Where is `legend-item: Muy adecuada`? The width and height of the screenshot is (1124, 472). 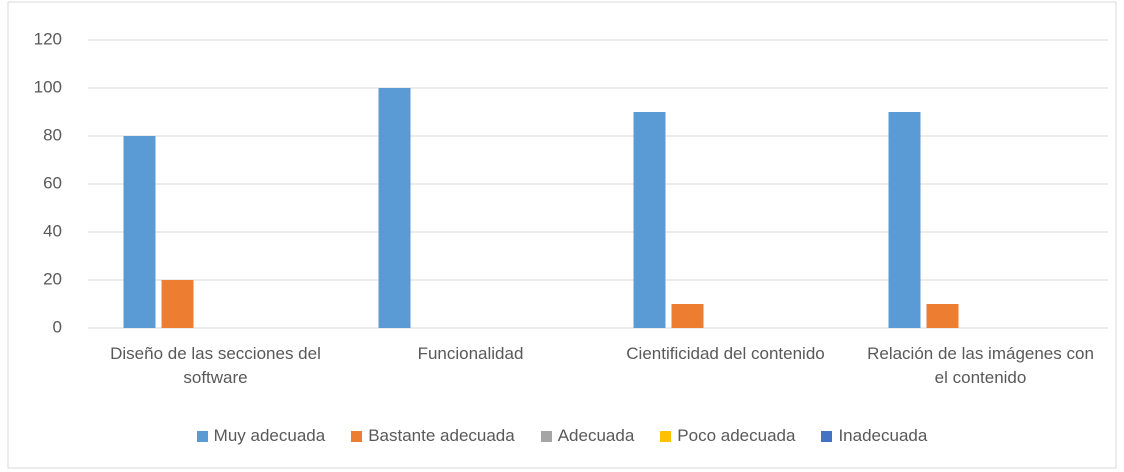 legend-item: Muy adecuada is located at coordinates (261, 436).